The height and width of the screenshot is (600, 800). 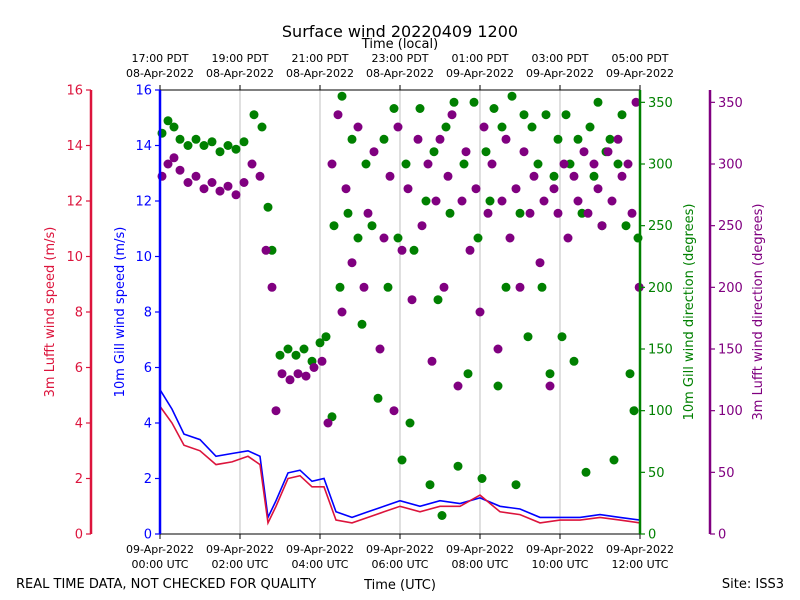 I want to click on gill_dir-tick-label: 250, so click(x=660, y=226).